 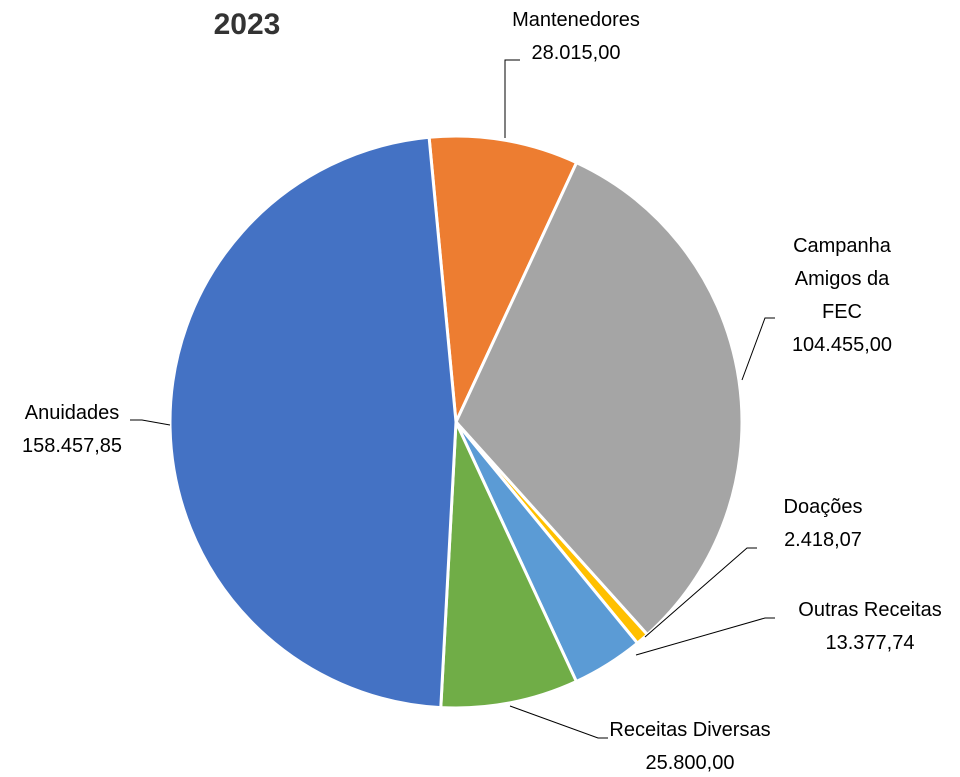 What do you see at coordinates (870, 643) in the screenshot?
I see `value-label: 13.377,74` at bounding box center [870, 643].